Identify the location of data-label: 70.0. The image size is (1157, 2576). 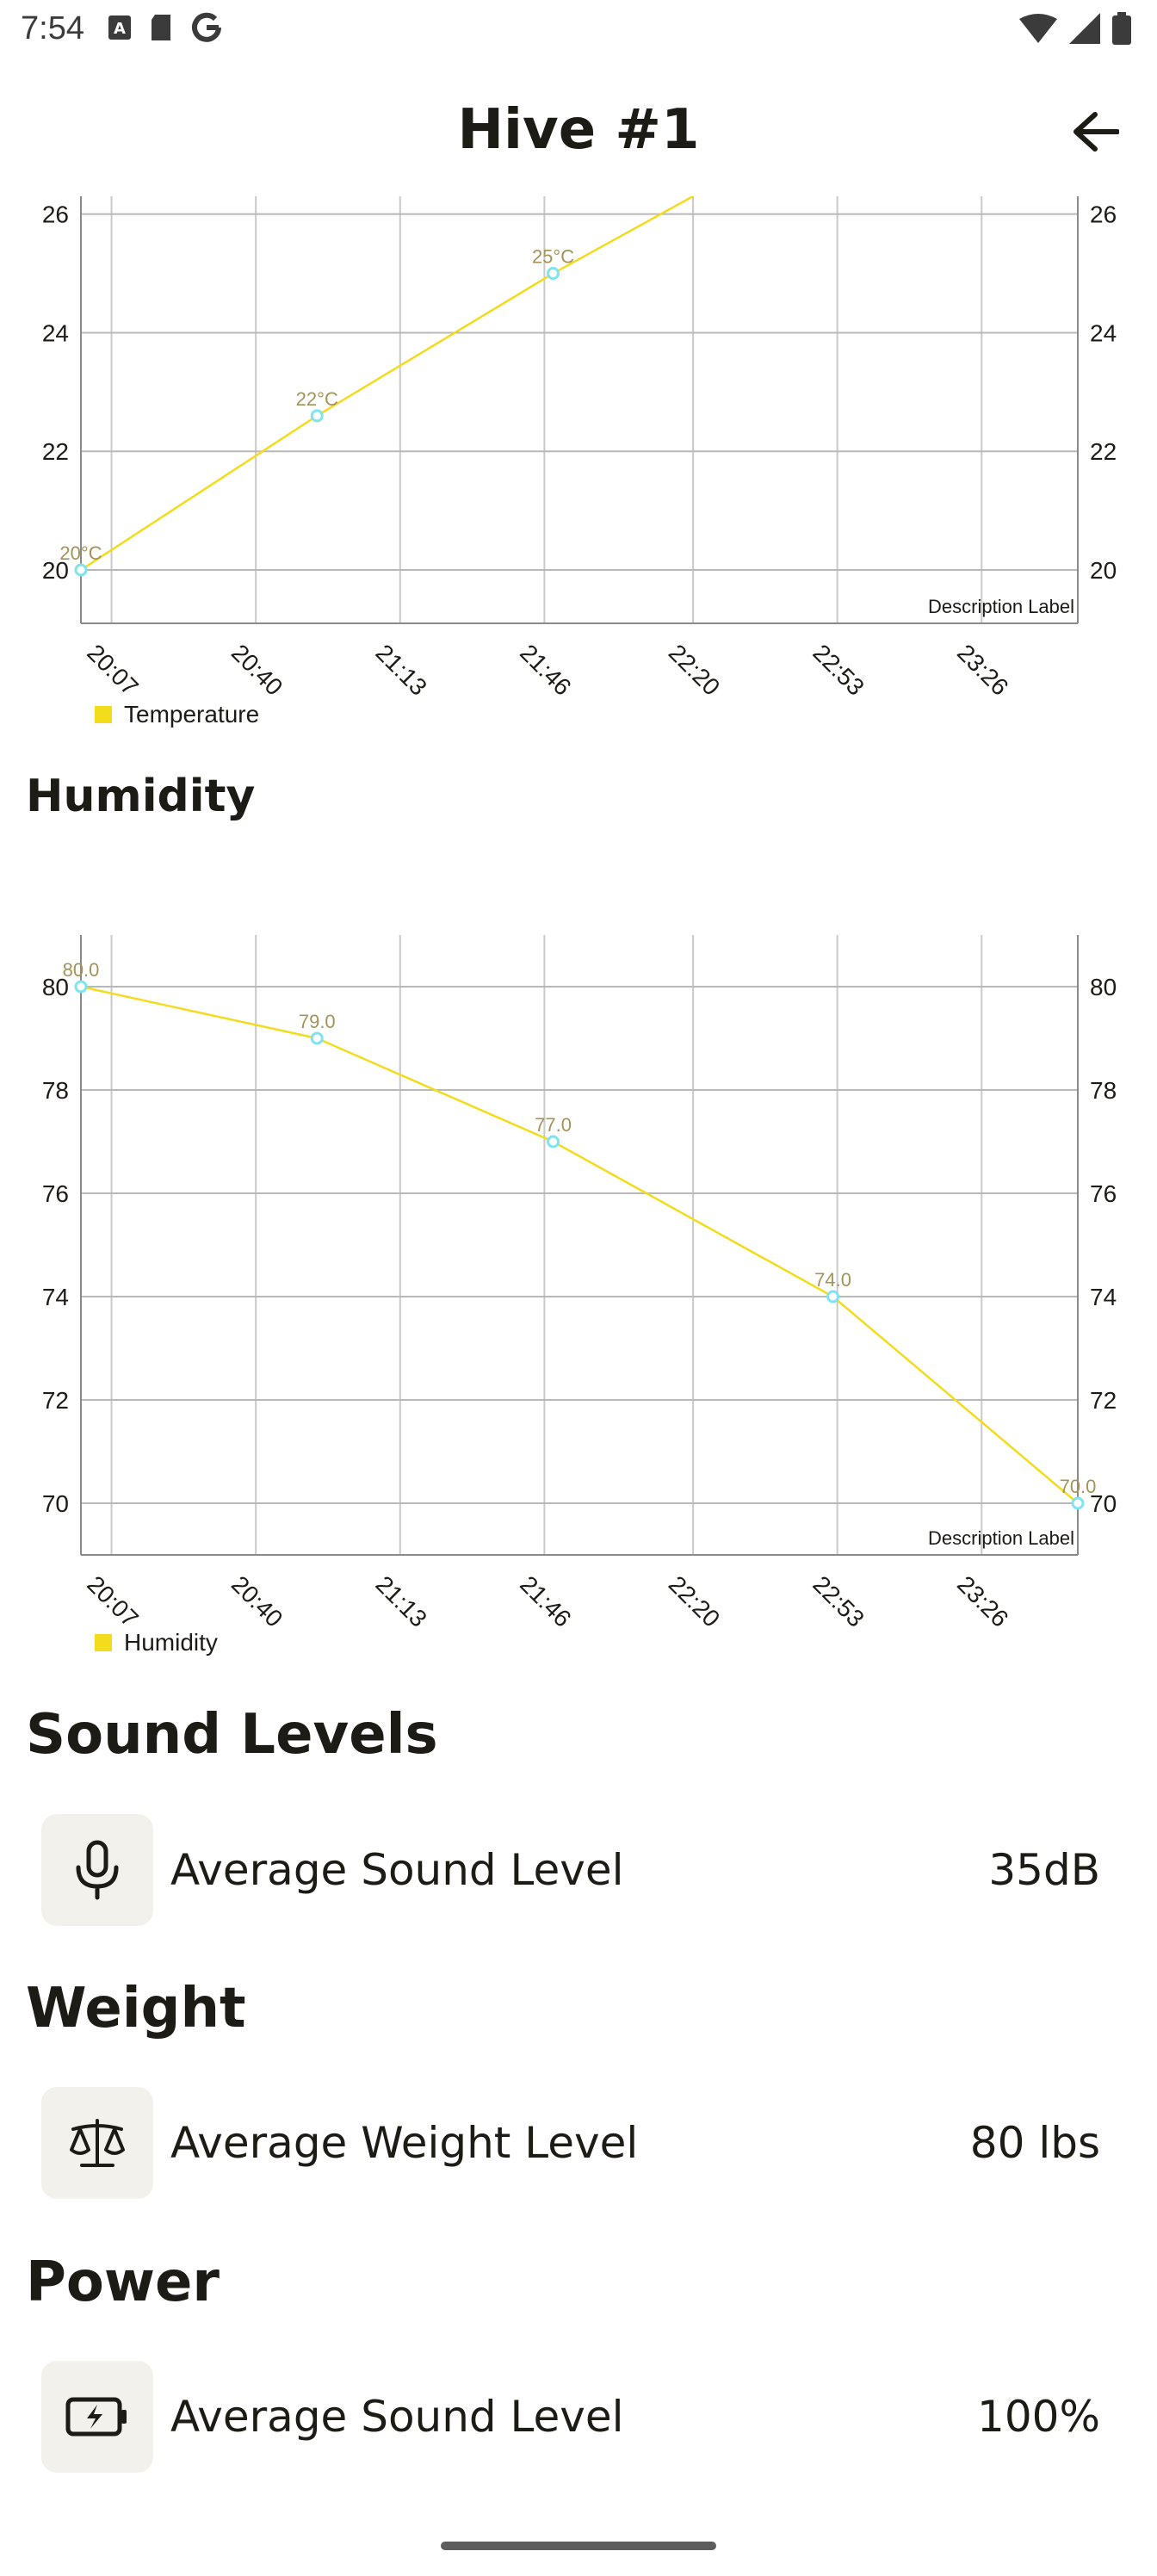
(1078, 1486).